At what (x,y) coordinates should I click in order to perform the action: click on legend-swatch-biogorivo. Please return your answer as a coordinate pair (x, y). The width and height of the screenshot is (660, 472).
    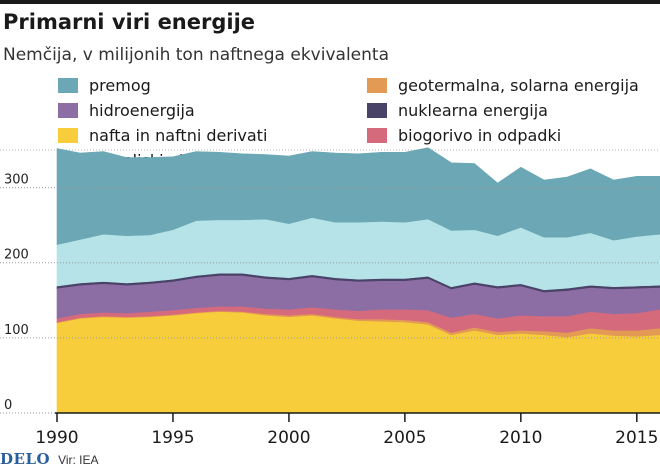
    Looking at the image, I should click on (377, 135).